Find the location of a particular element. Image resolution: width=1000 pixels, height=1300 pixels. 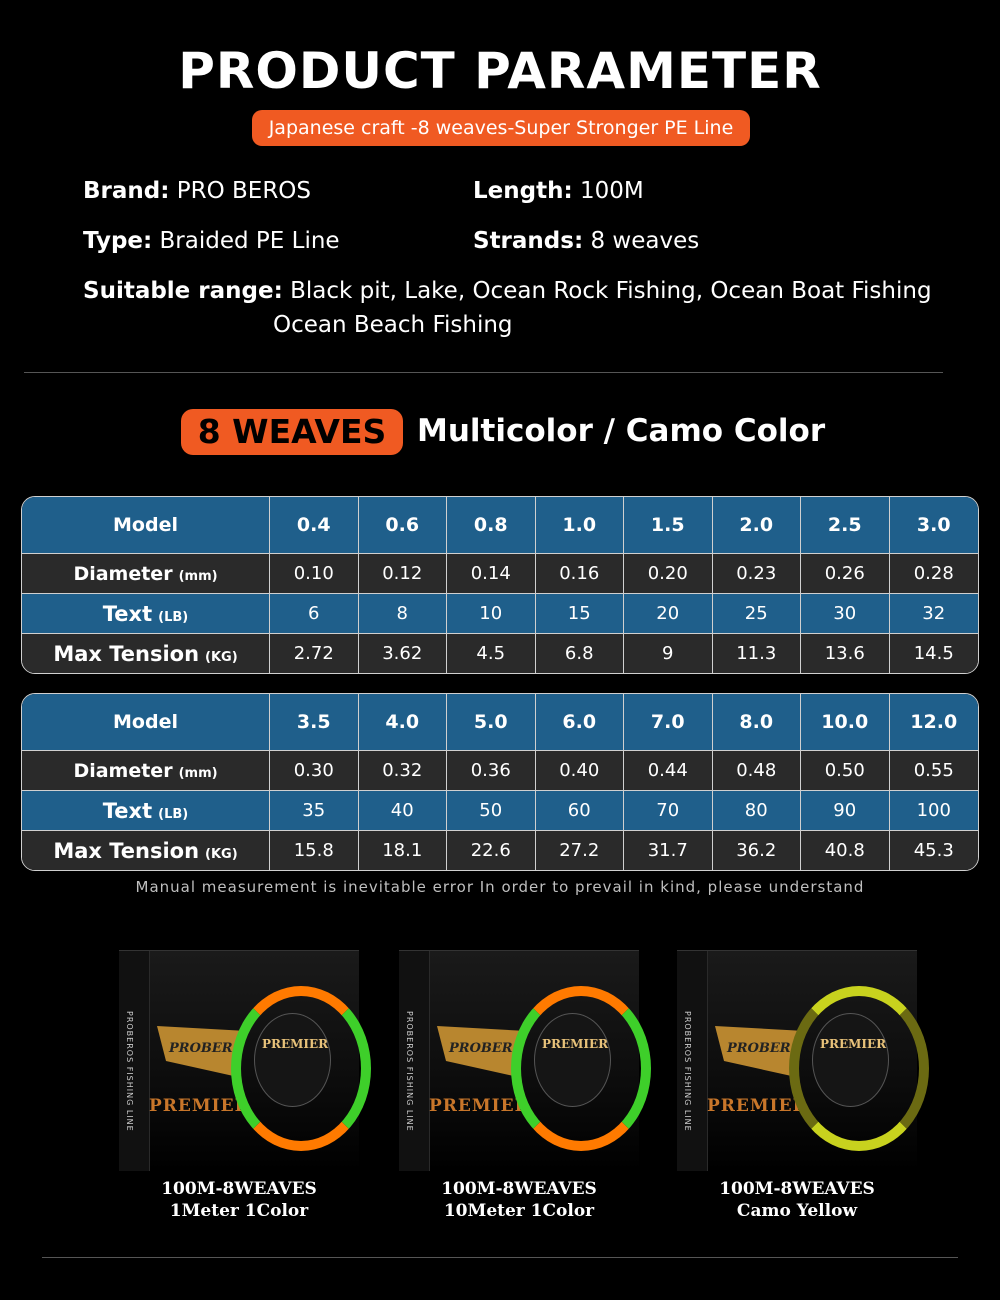

product-caption: 100M-8WEAVES 1Meter 1Color is located at coordinates (239, 1200).